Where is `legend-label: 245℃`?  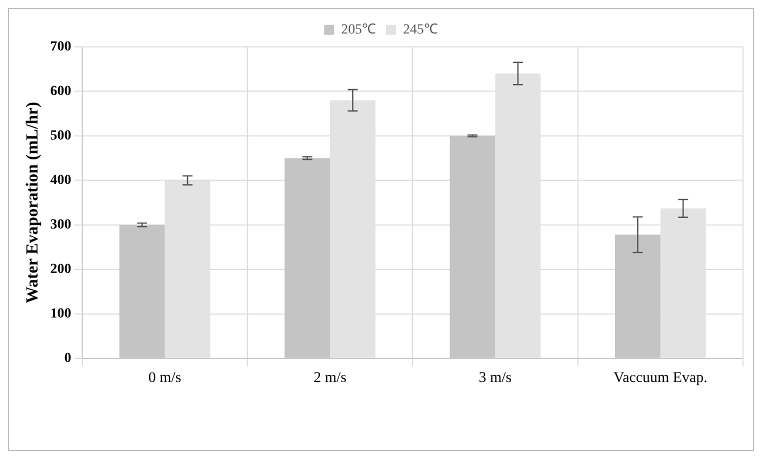
legend-label: 245℃ is located at coordinates (420, 30).